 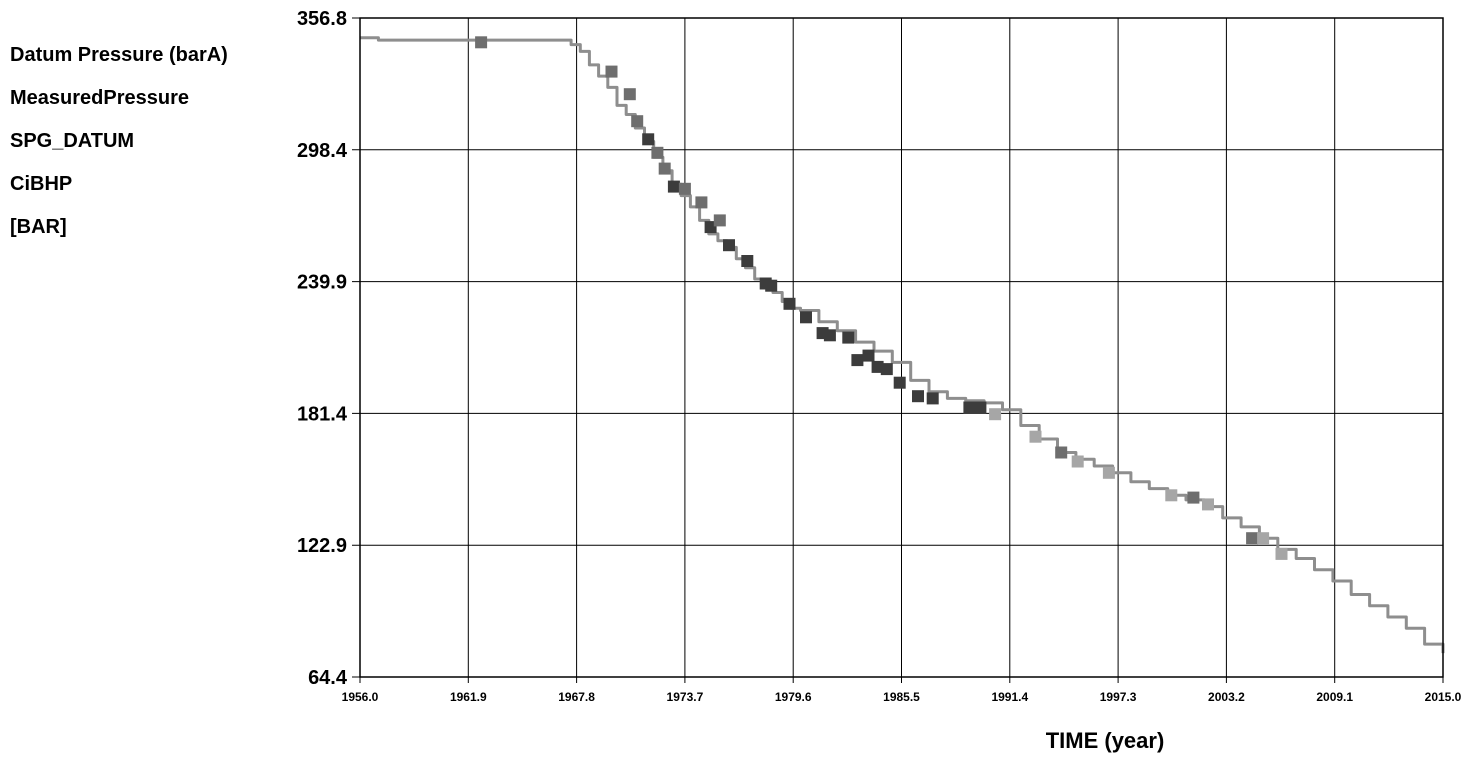 I want to click on legend-line-2: MeasuredPressure, so click(x=99, y=98).